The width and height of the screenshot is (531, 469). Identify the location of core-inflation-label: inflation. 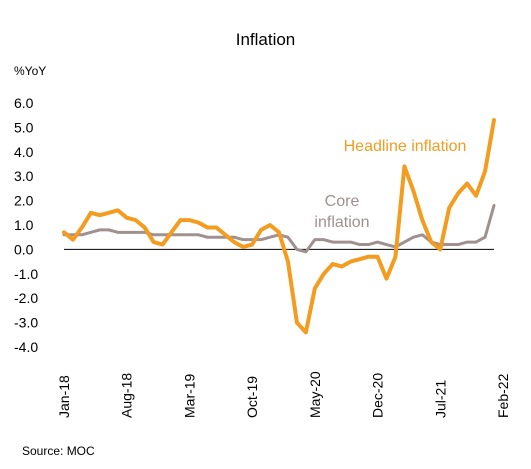
(341, 222).